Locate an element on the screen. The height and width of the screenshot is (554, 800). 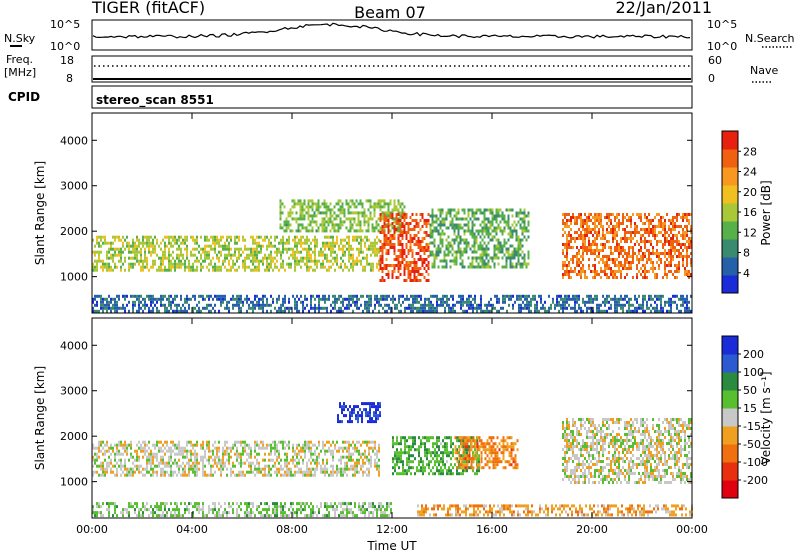
y-tick-label: 1000 is located at coordinates (74, 277).